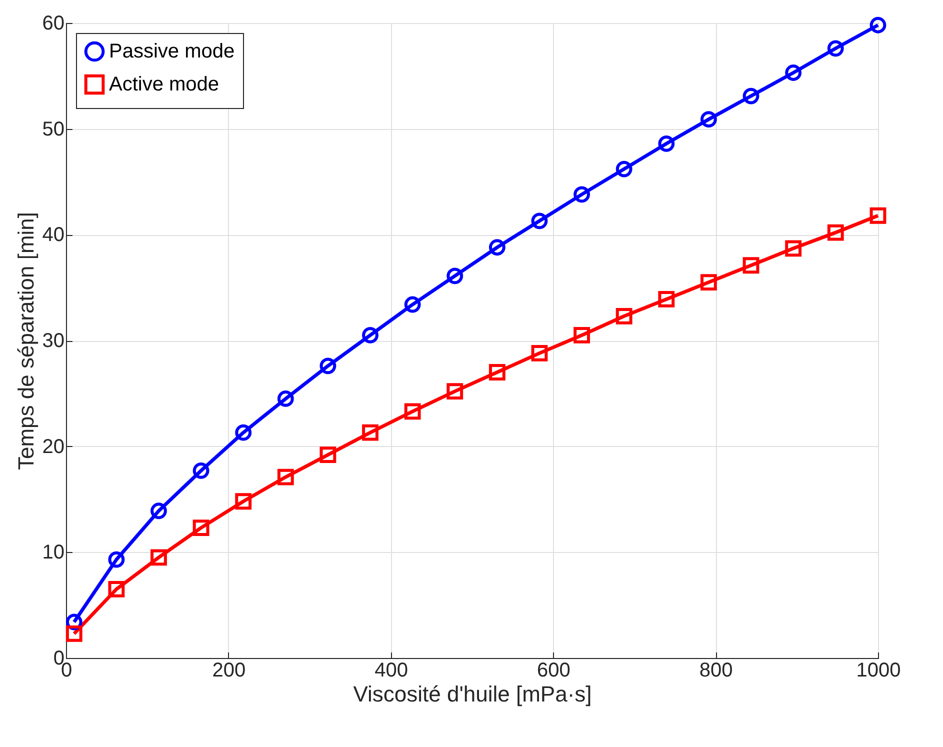 The width and height of the screenshot is (943, 747). Describe the element at coordinates (53, 129) in the screenshot. I see `y-tick-label: 50` at that location.